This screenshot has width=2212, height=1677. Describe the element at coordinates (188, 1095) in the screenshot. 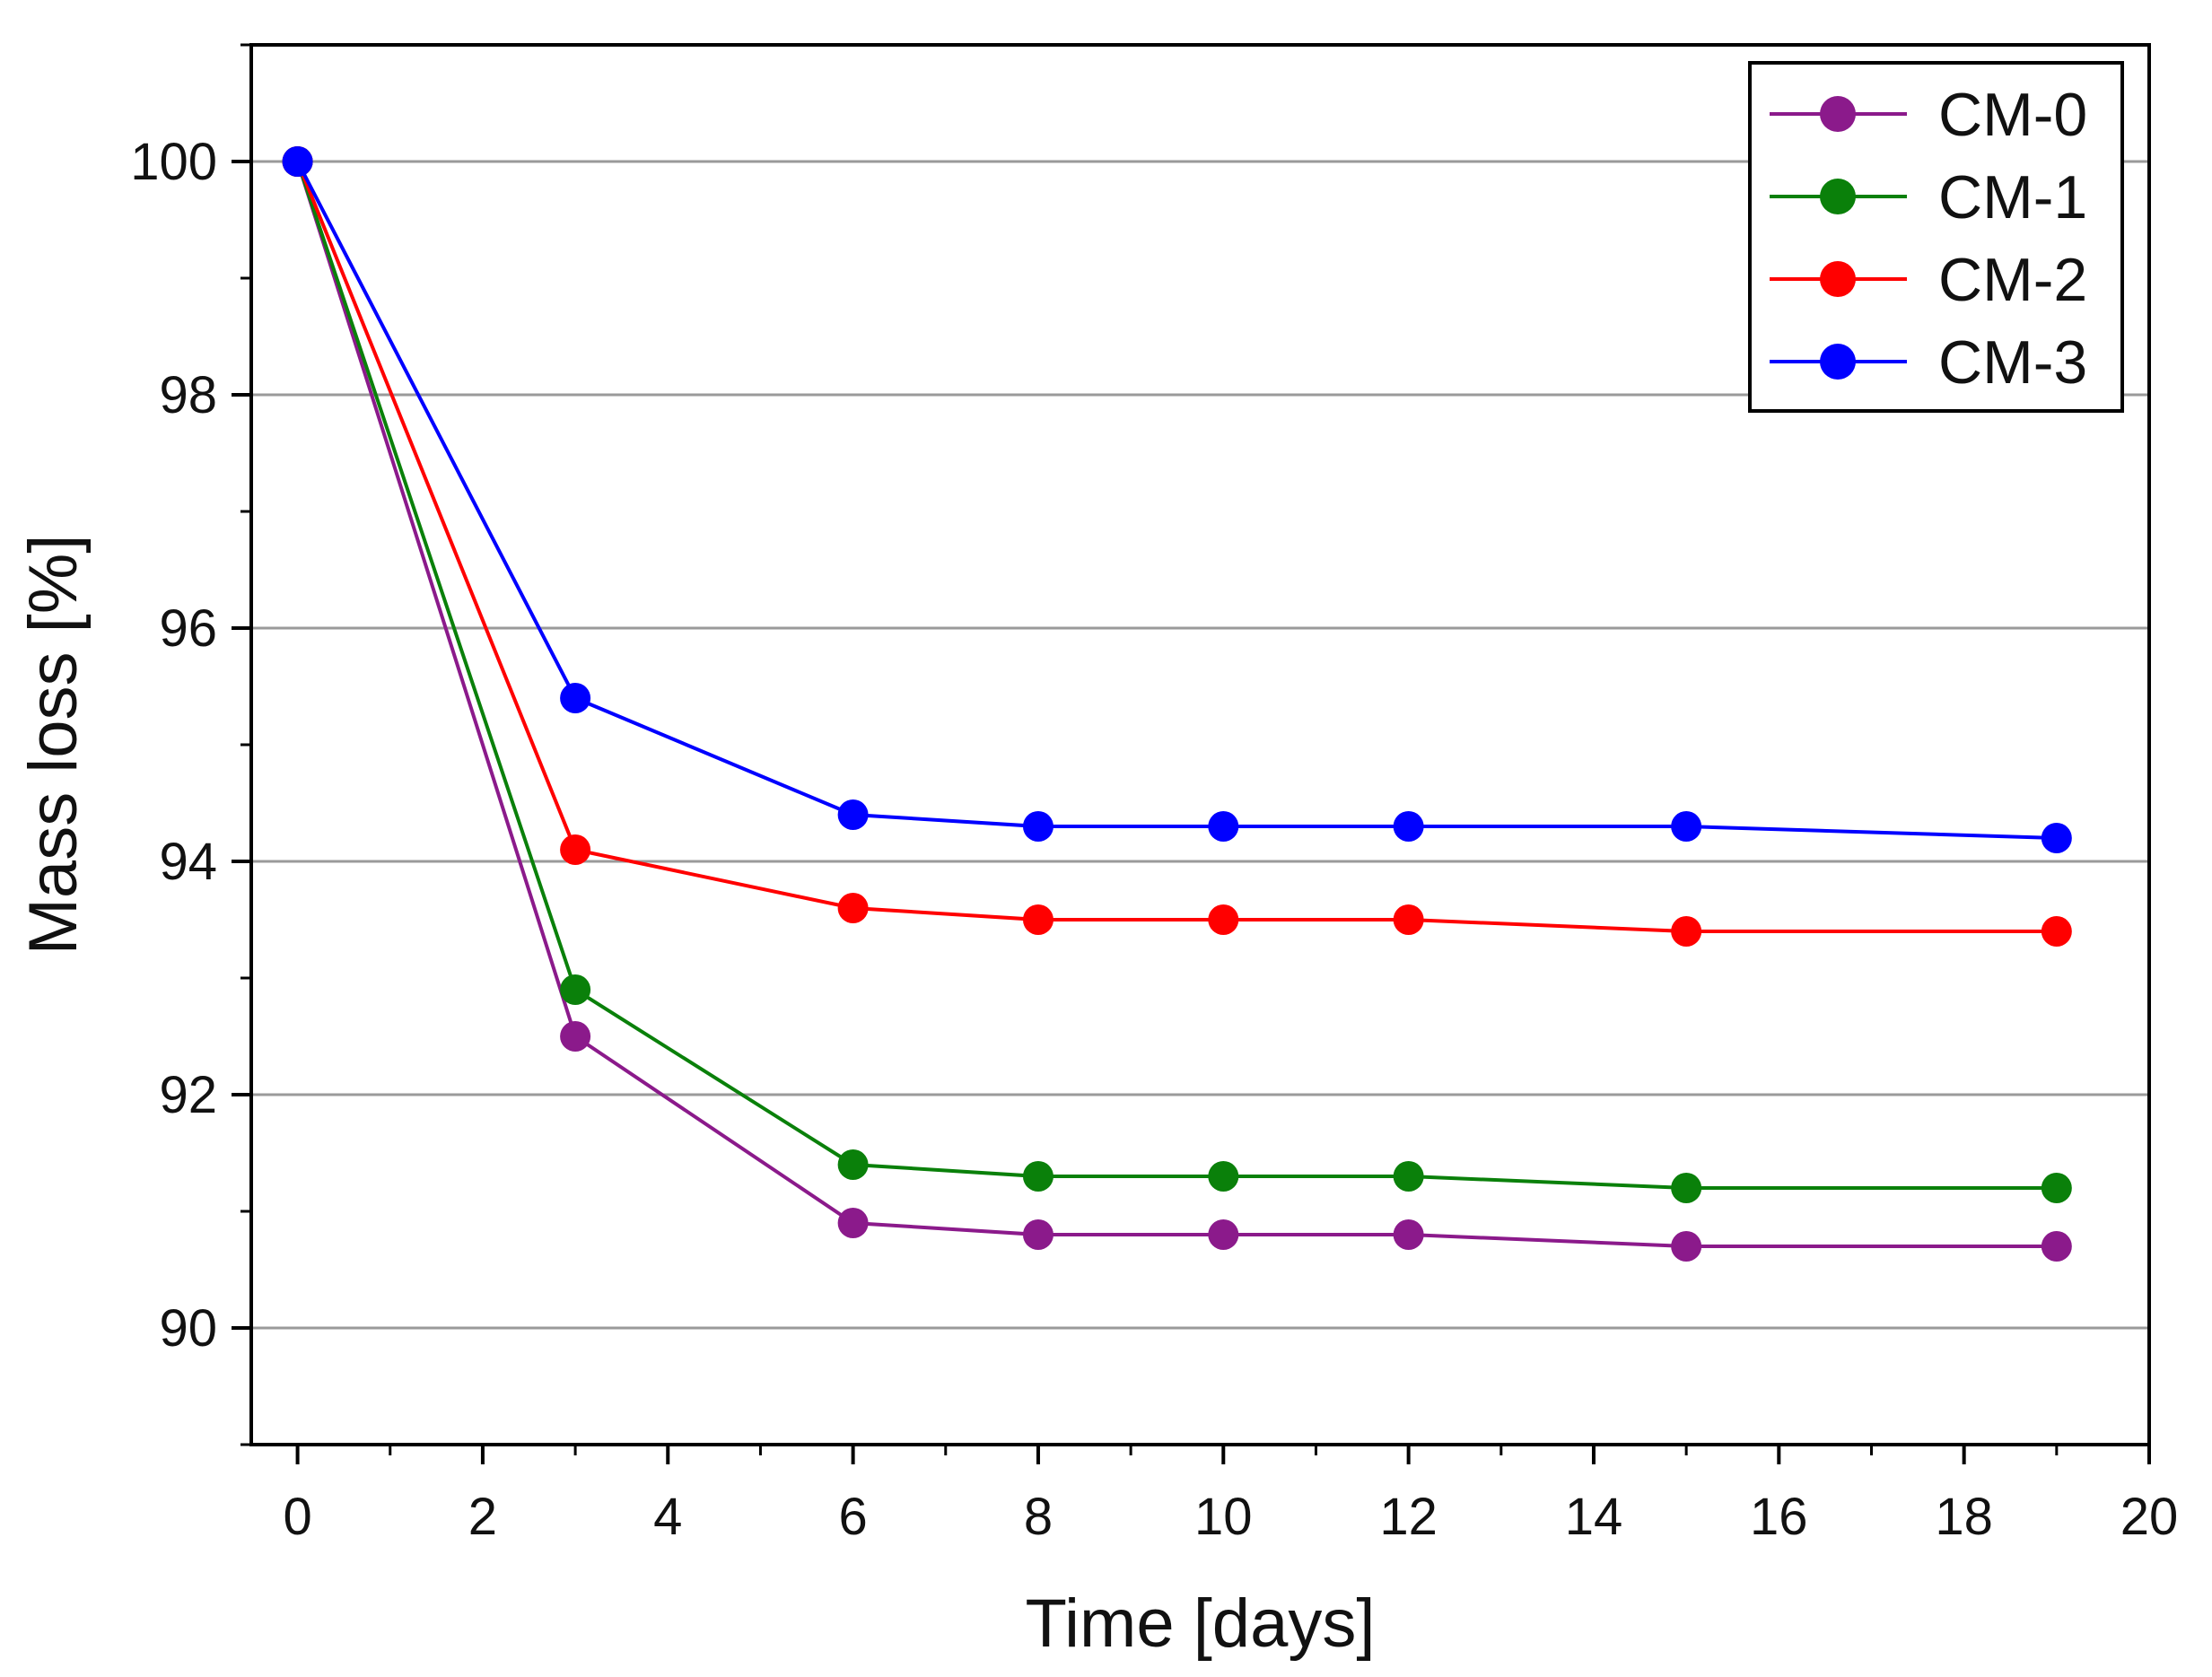

I see `y-tick-label: 92` at that location.